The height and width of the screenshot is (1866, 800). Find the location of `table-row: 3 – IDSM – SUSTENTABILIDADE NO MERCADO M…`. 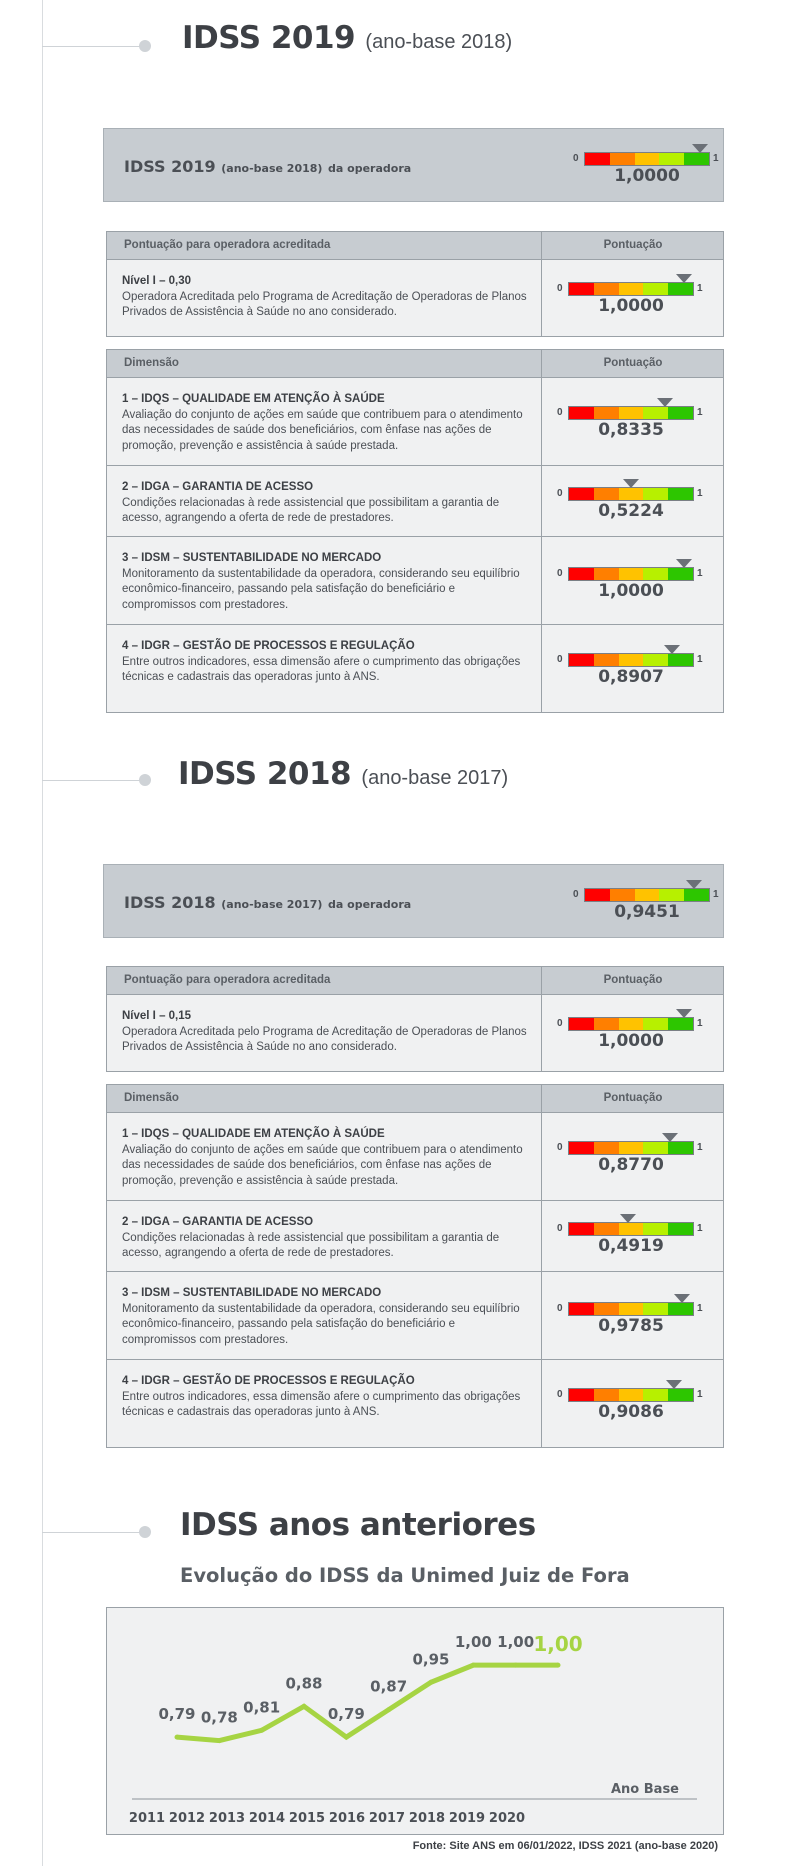

table-row: 3 – IDSM – SUSTENTABILIDADE NO MERCADO M… is located at coordinates (415, 1316).